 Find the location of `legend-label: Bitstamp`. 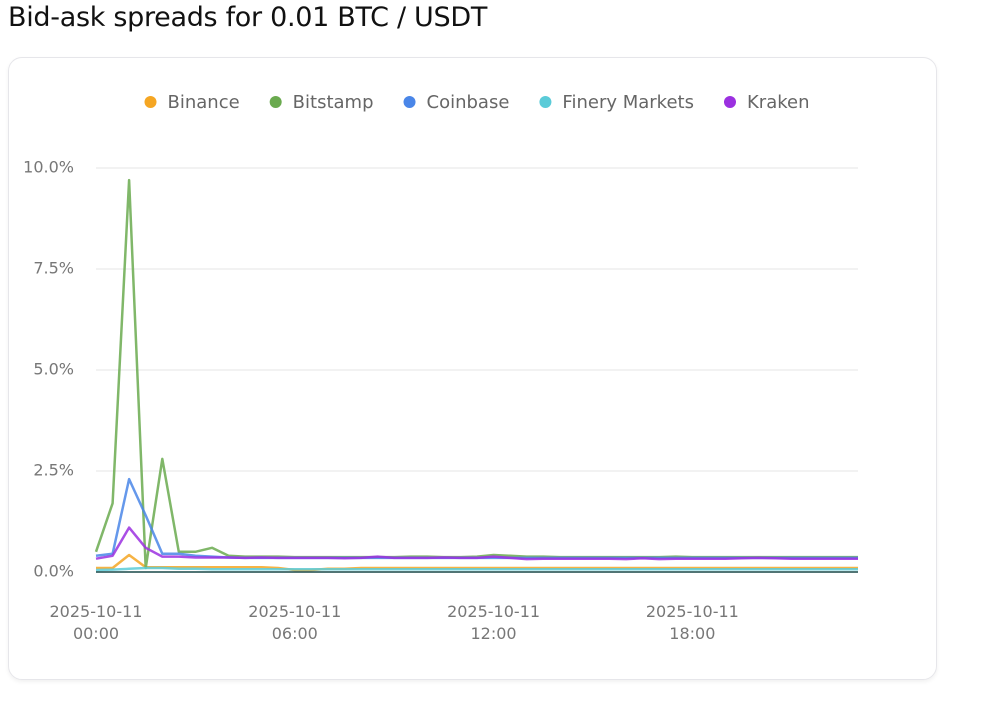

legend-label: Bitstamp is located at coordinates (333, 102).